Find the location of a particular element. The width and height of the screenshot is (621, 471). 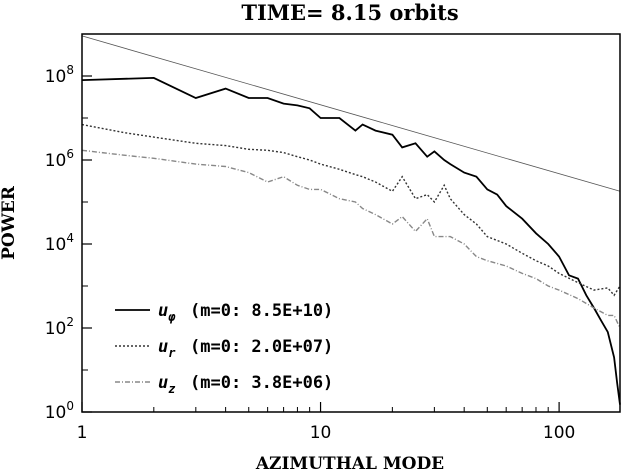

legend-symbol: uz is located at coordinates (166, 384).